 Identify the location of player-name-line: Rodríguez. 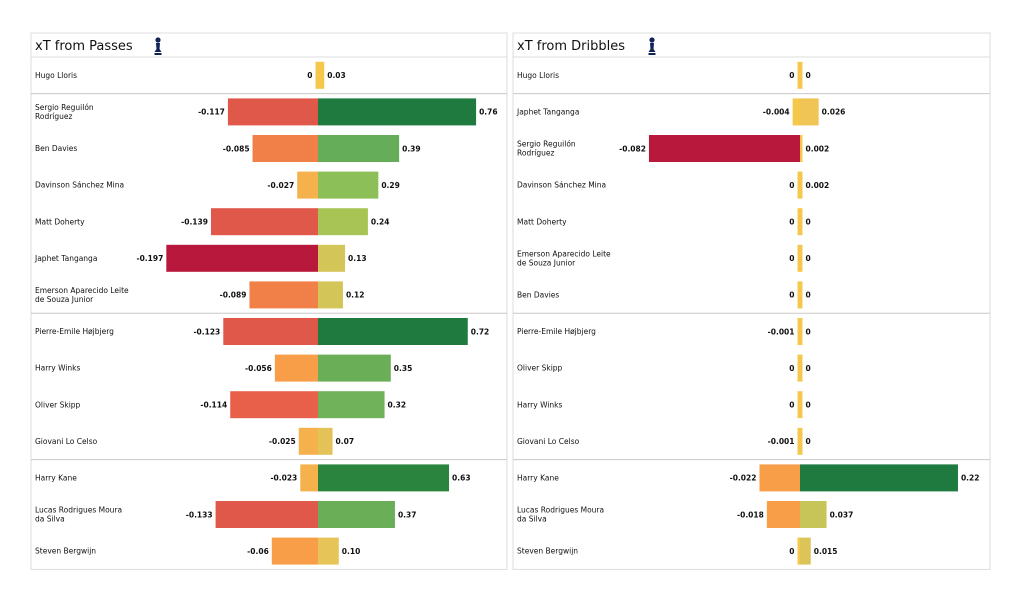
(536, 153).